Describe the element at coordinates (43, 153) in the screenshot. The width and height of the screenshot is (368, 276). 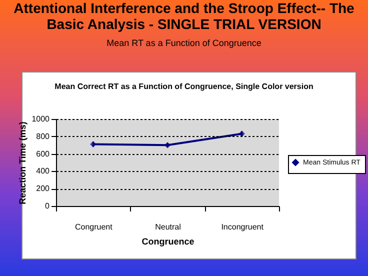
I see `y-tick-label: 600` at that location.